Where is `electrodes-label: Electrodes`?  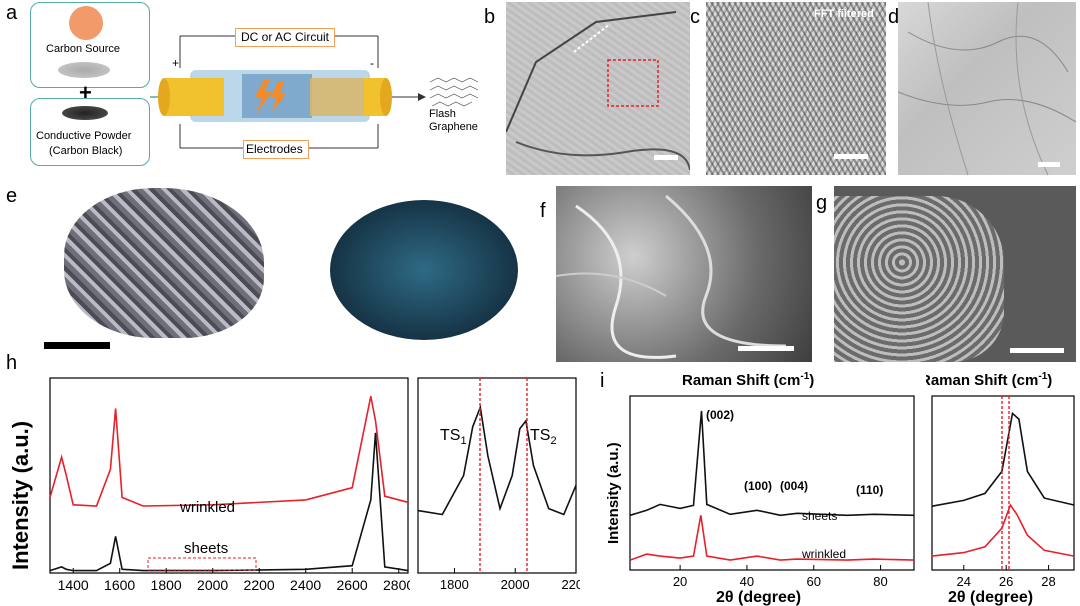
electrodes-label: Electrodes is located at coordinates (274, 149).